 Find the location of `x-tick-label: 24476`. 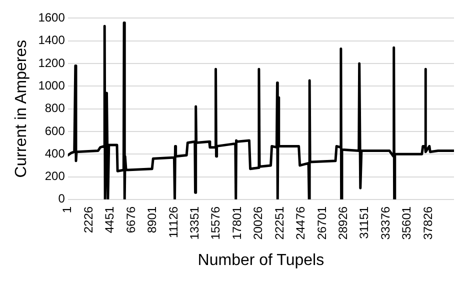

x-tick-label: 24476 is located at coordinates (301, 223).